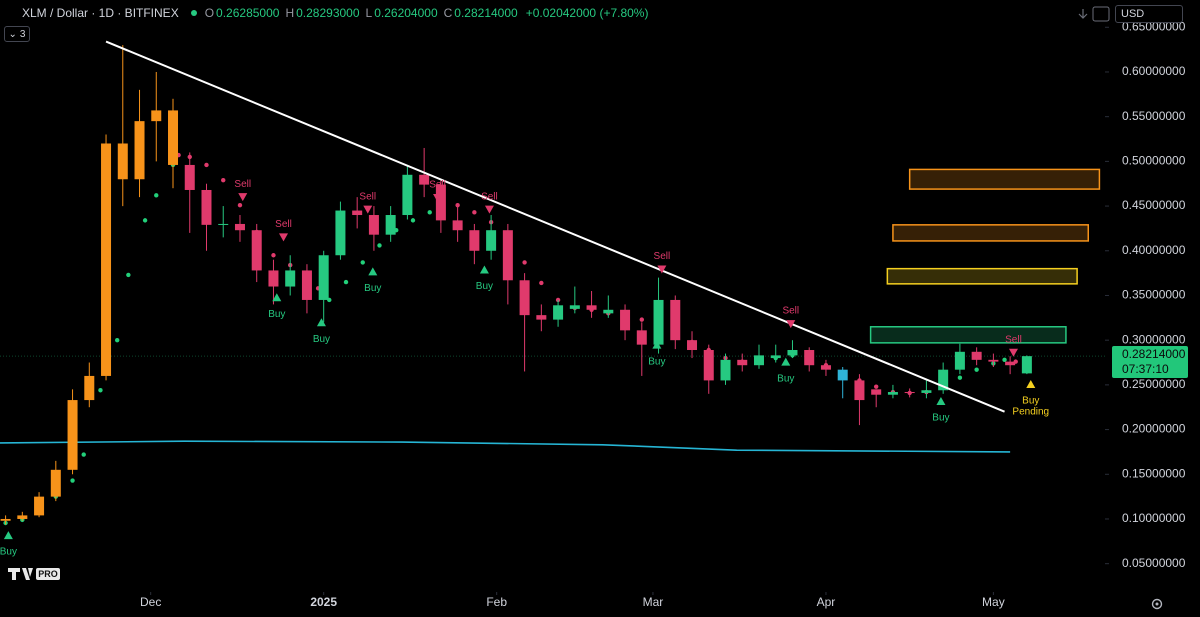  I want to click on toolbar-icons, so click(1094, 14).